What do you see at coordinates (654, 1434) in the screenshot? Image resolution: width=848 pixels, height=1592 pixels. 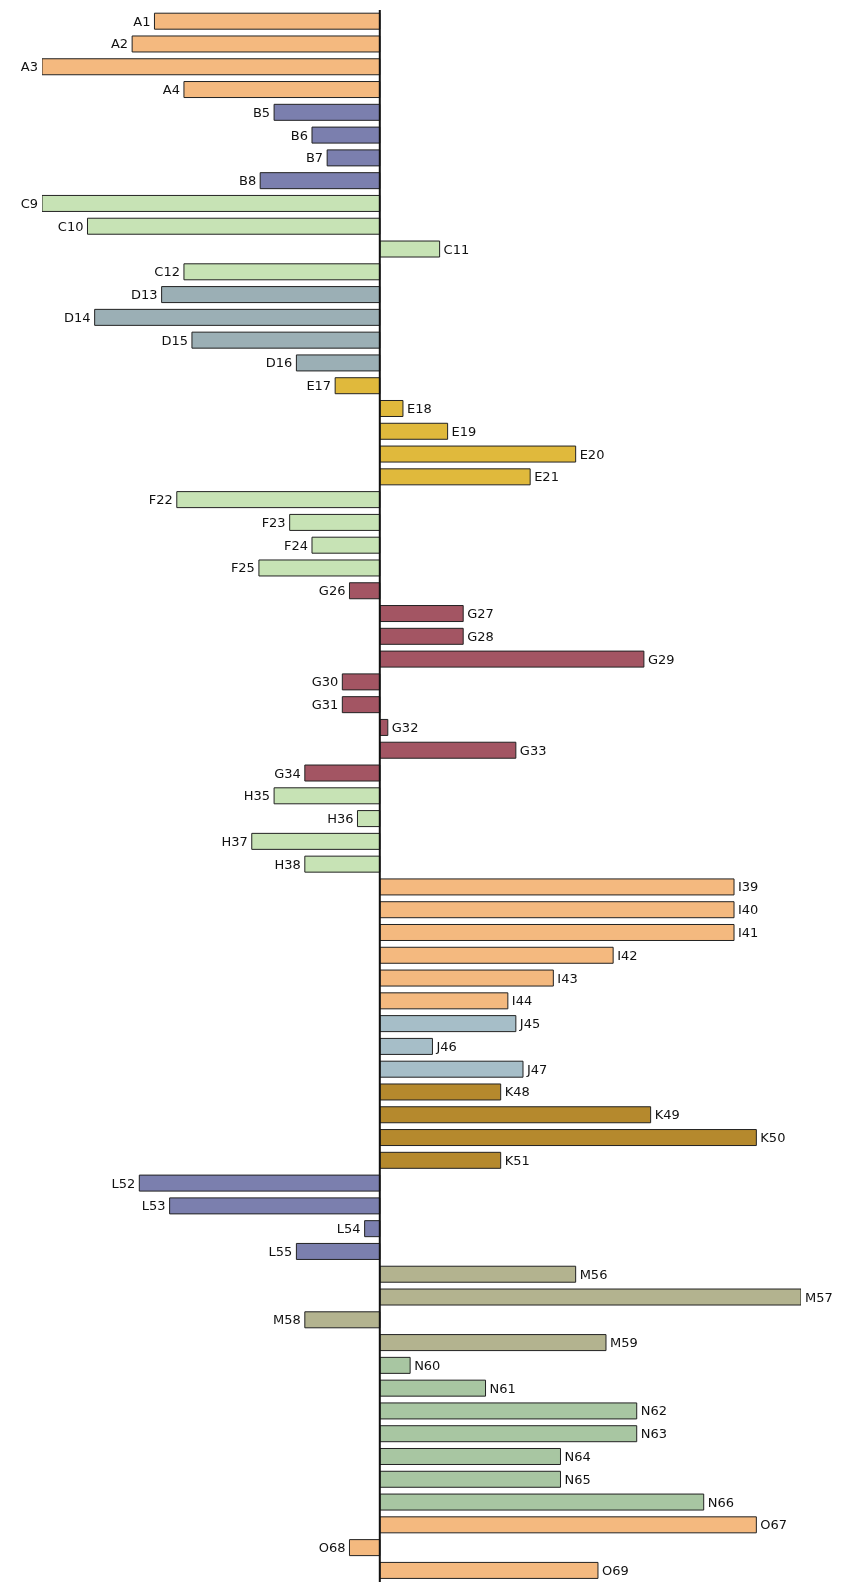 I see `y-tick-label: N63` at bounding box center [654, 1434].